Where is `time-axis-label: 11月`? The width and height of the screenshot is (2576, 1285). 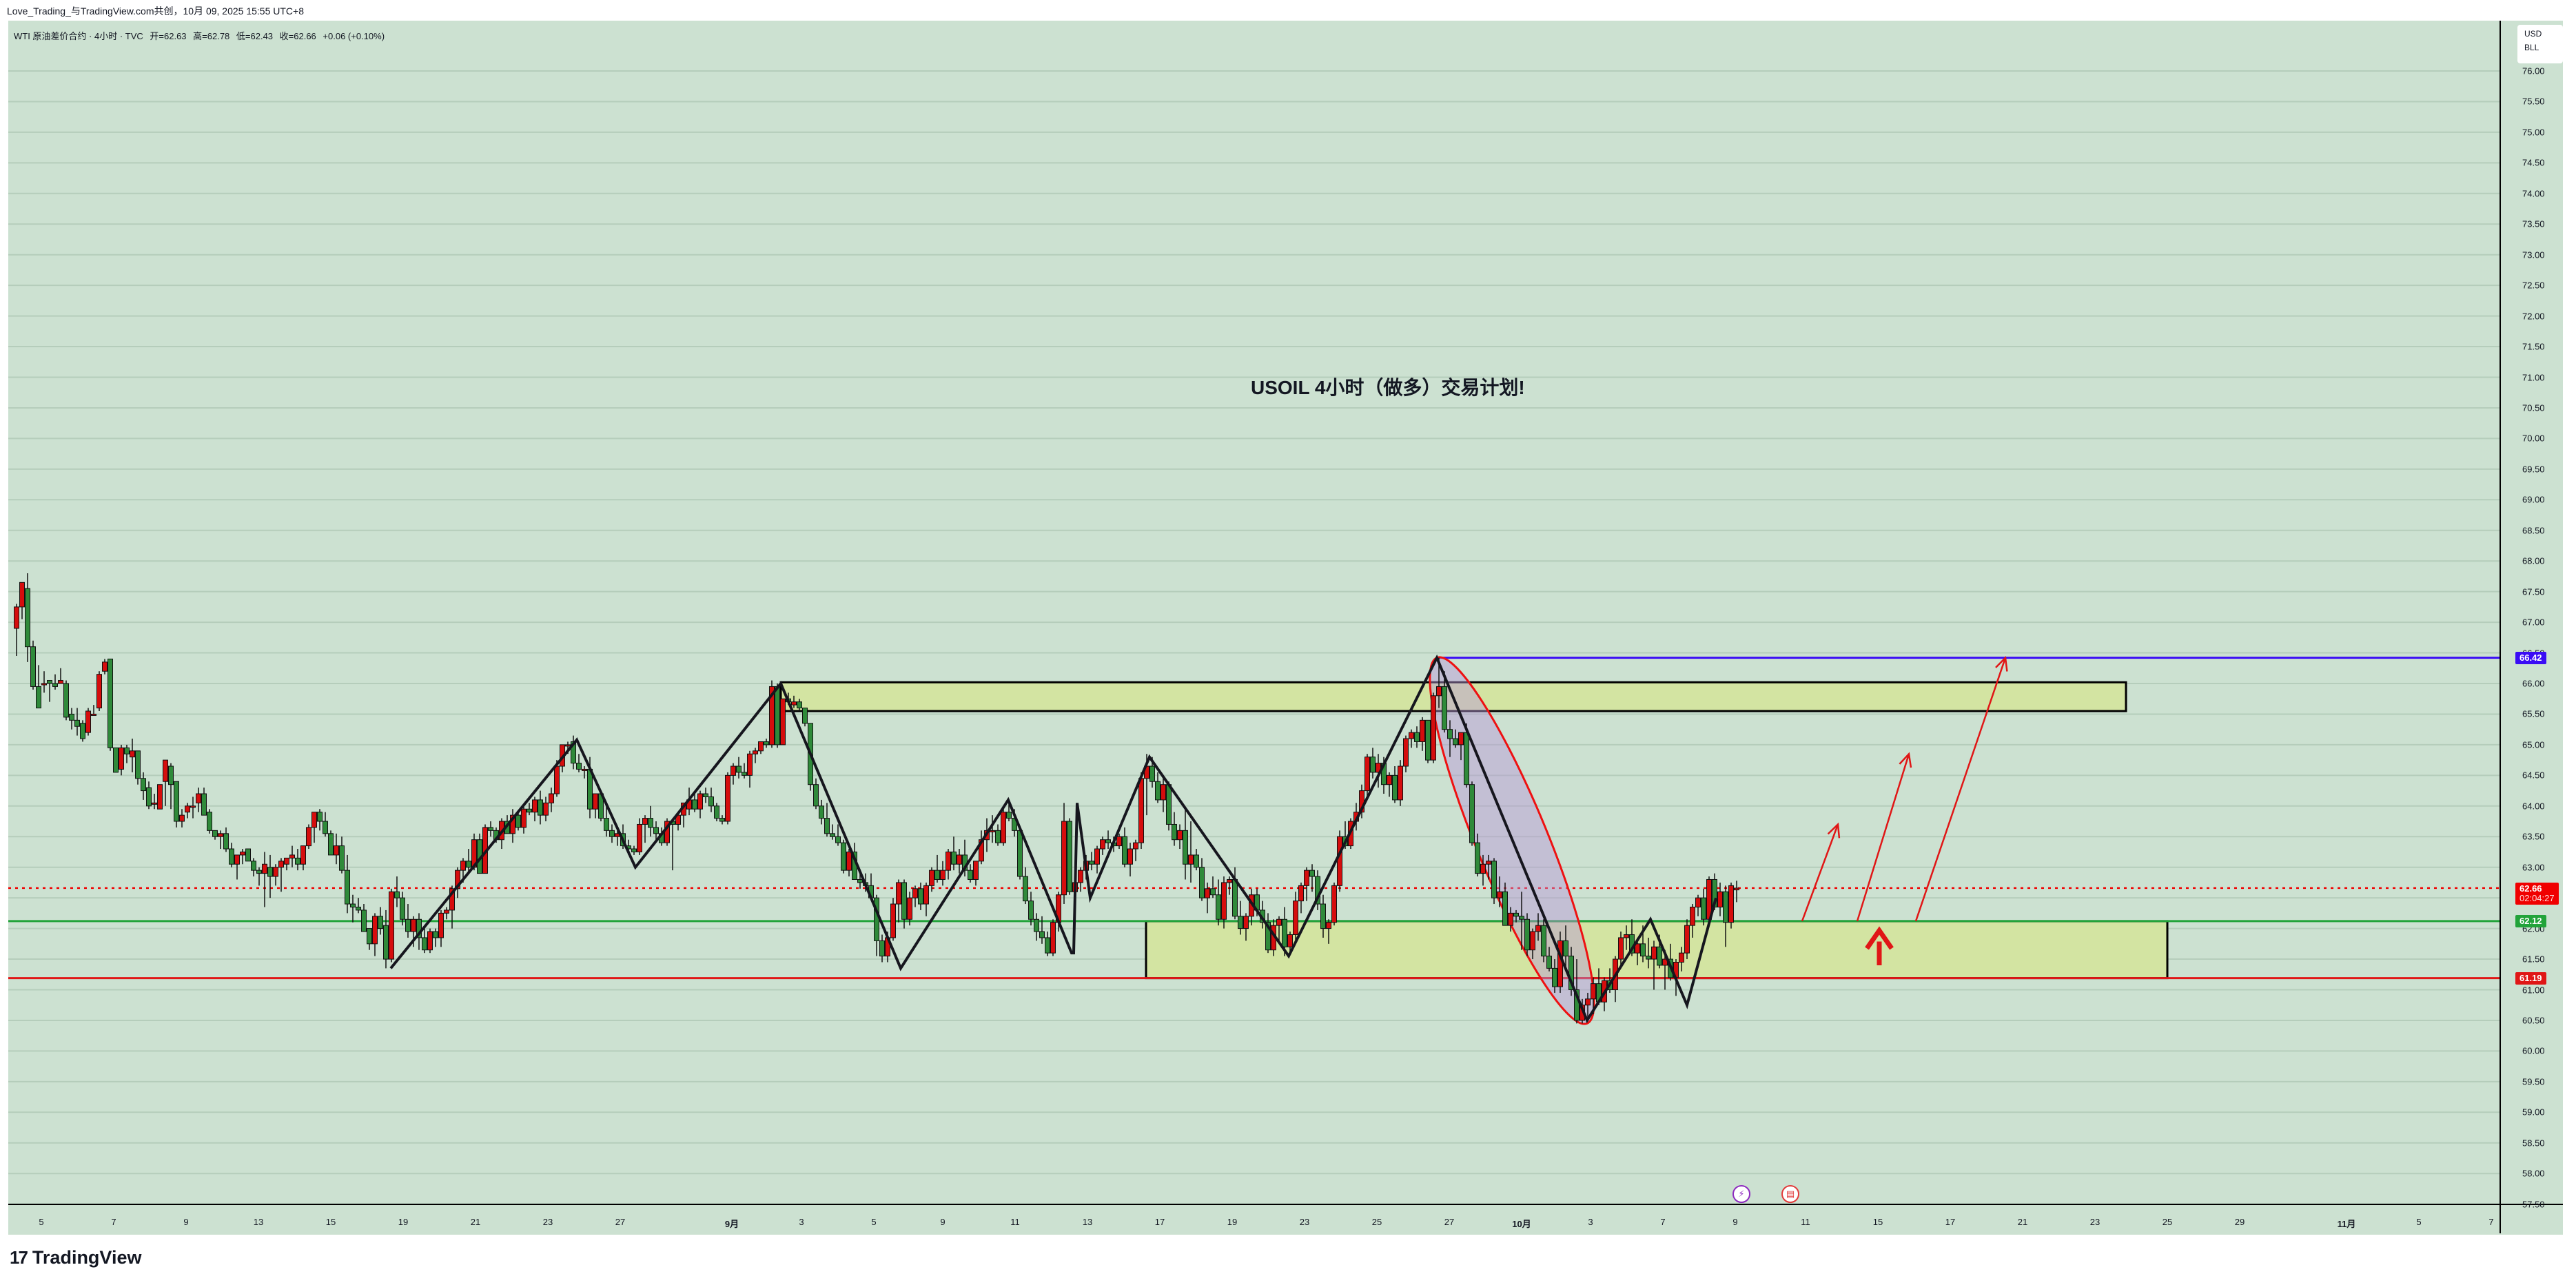
time-axis-label: 11月 is located at coordinates (2346, 1224).